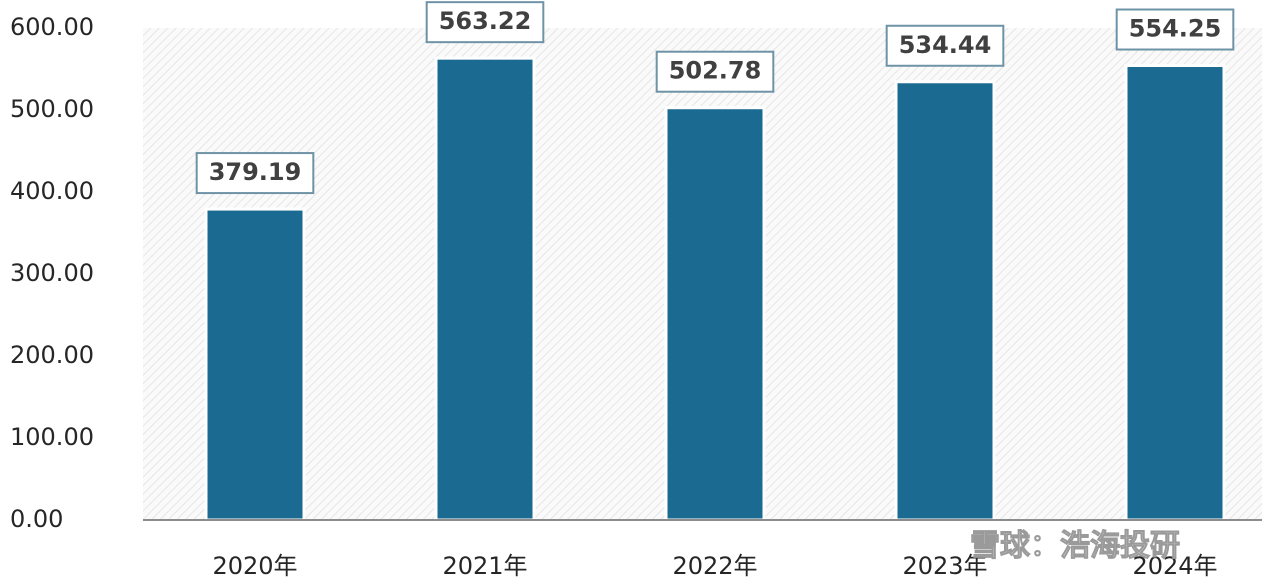  I want to click on x-tick-label: 2021年, so click(484, 566).